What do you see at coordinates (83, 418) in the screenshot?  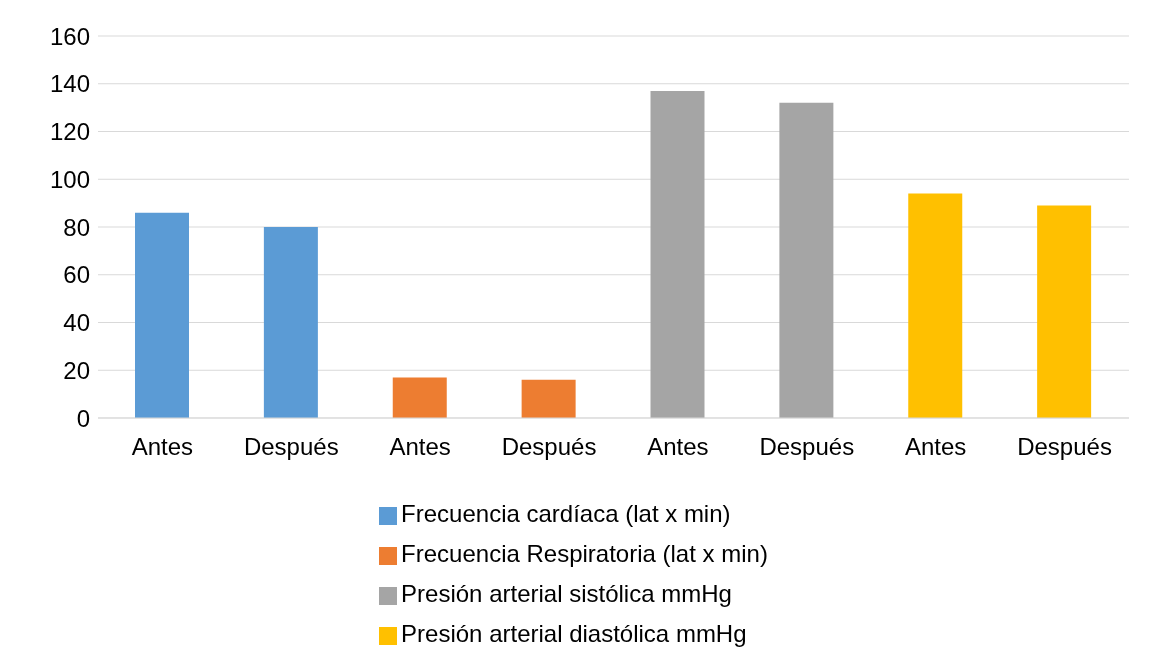 I see `y-tick-label: 0` at bounding box center [83, 418].